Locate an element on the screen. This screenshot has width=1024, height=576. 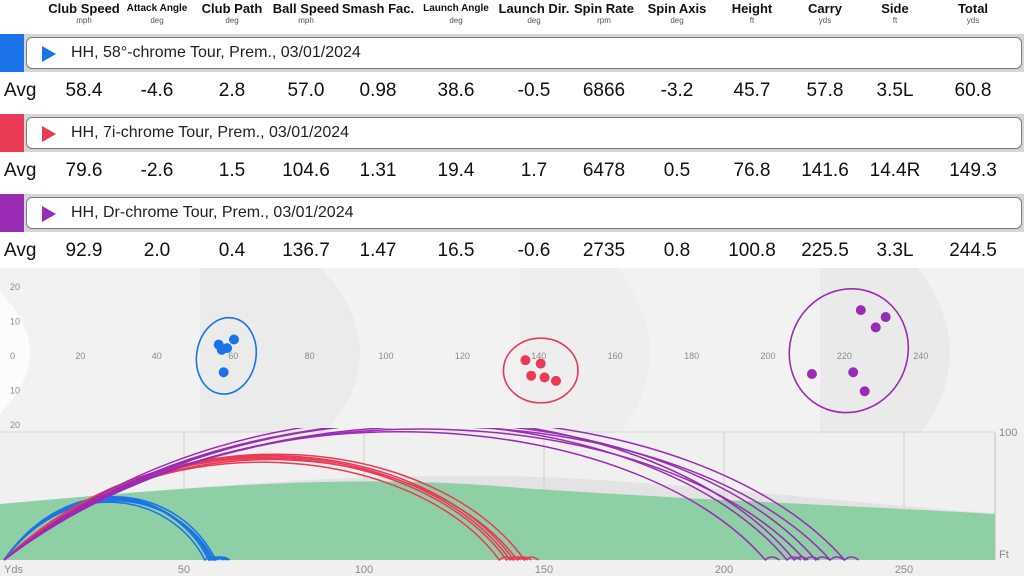
club-bar-2: HH, Dr-chrome Tour, Prem., 03/01/2024 is located at coordinates (512, 213).